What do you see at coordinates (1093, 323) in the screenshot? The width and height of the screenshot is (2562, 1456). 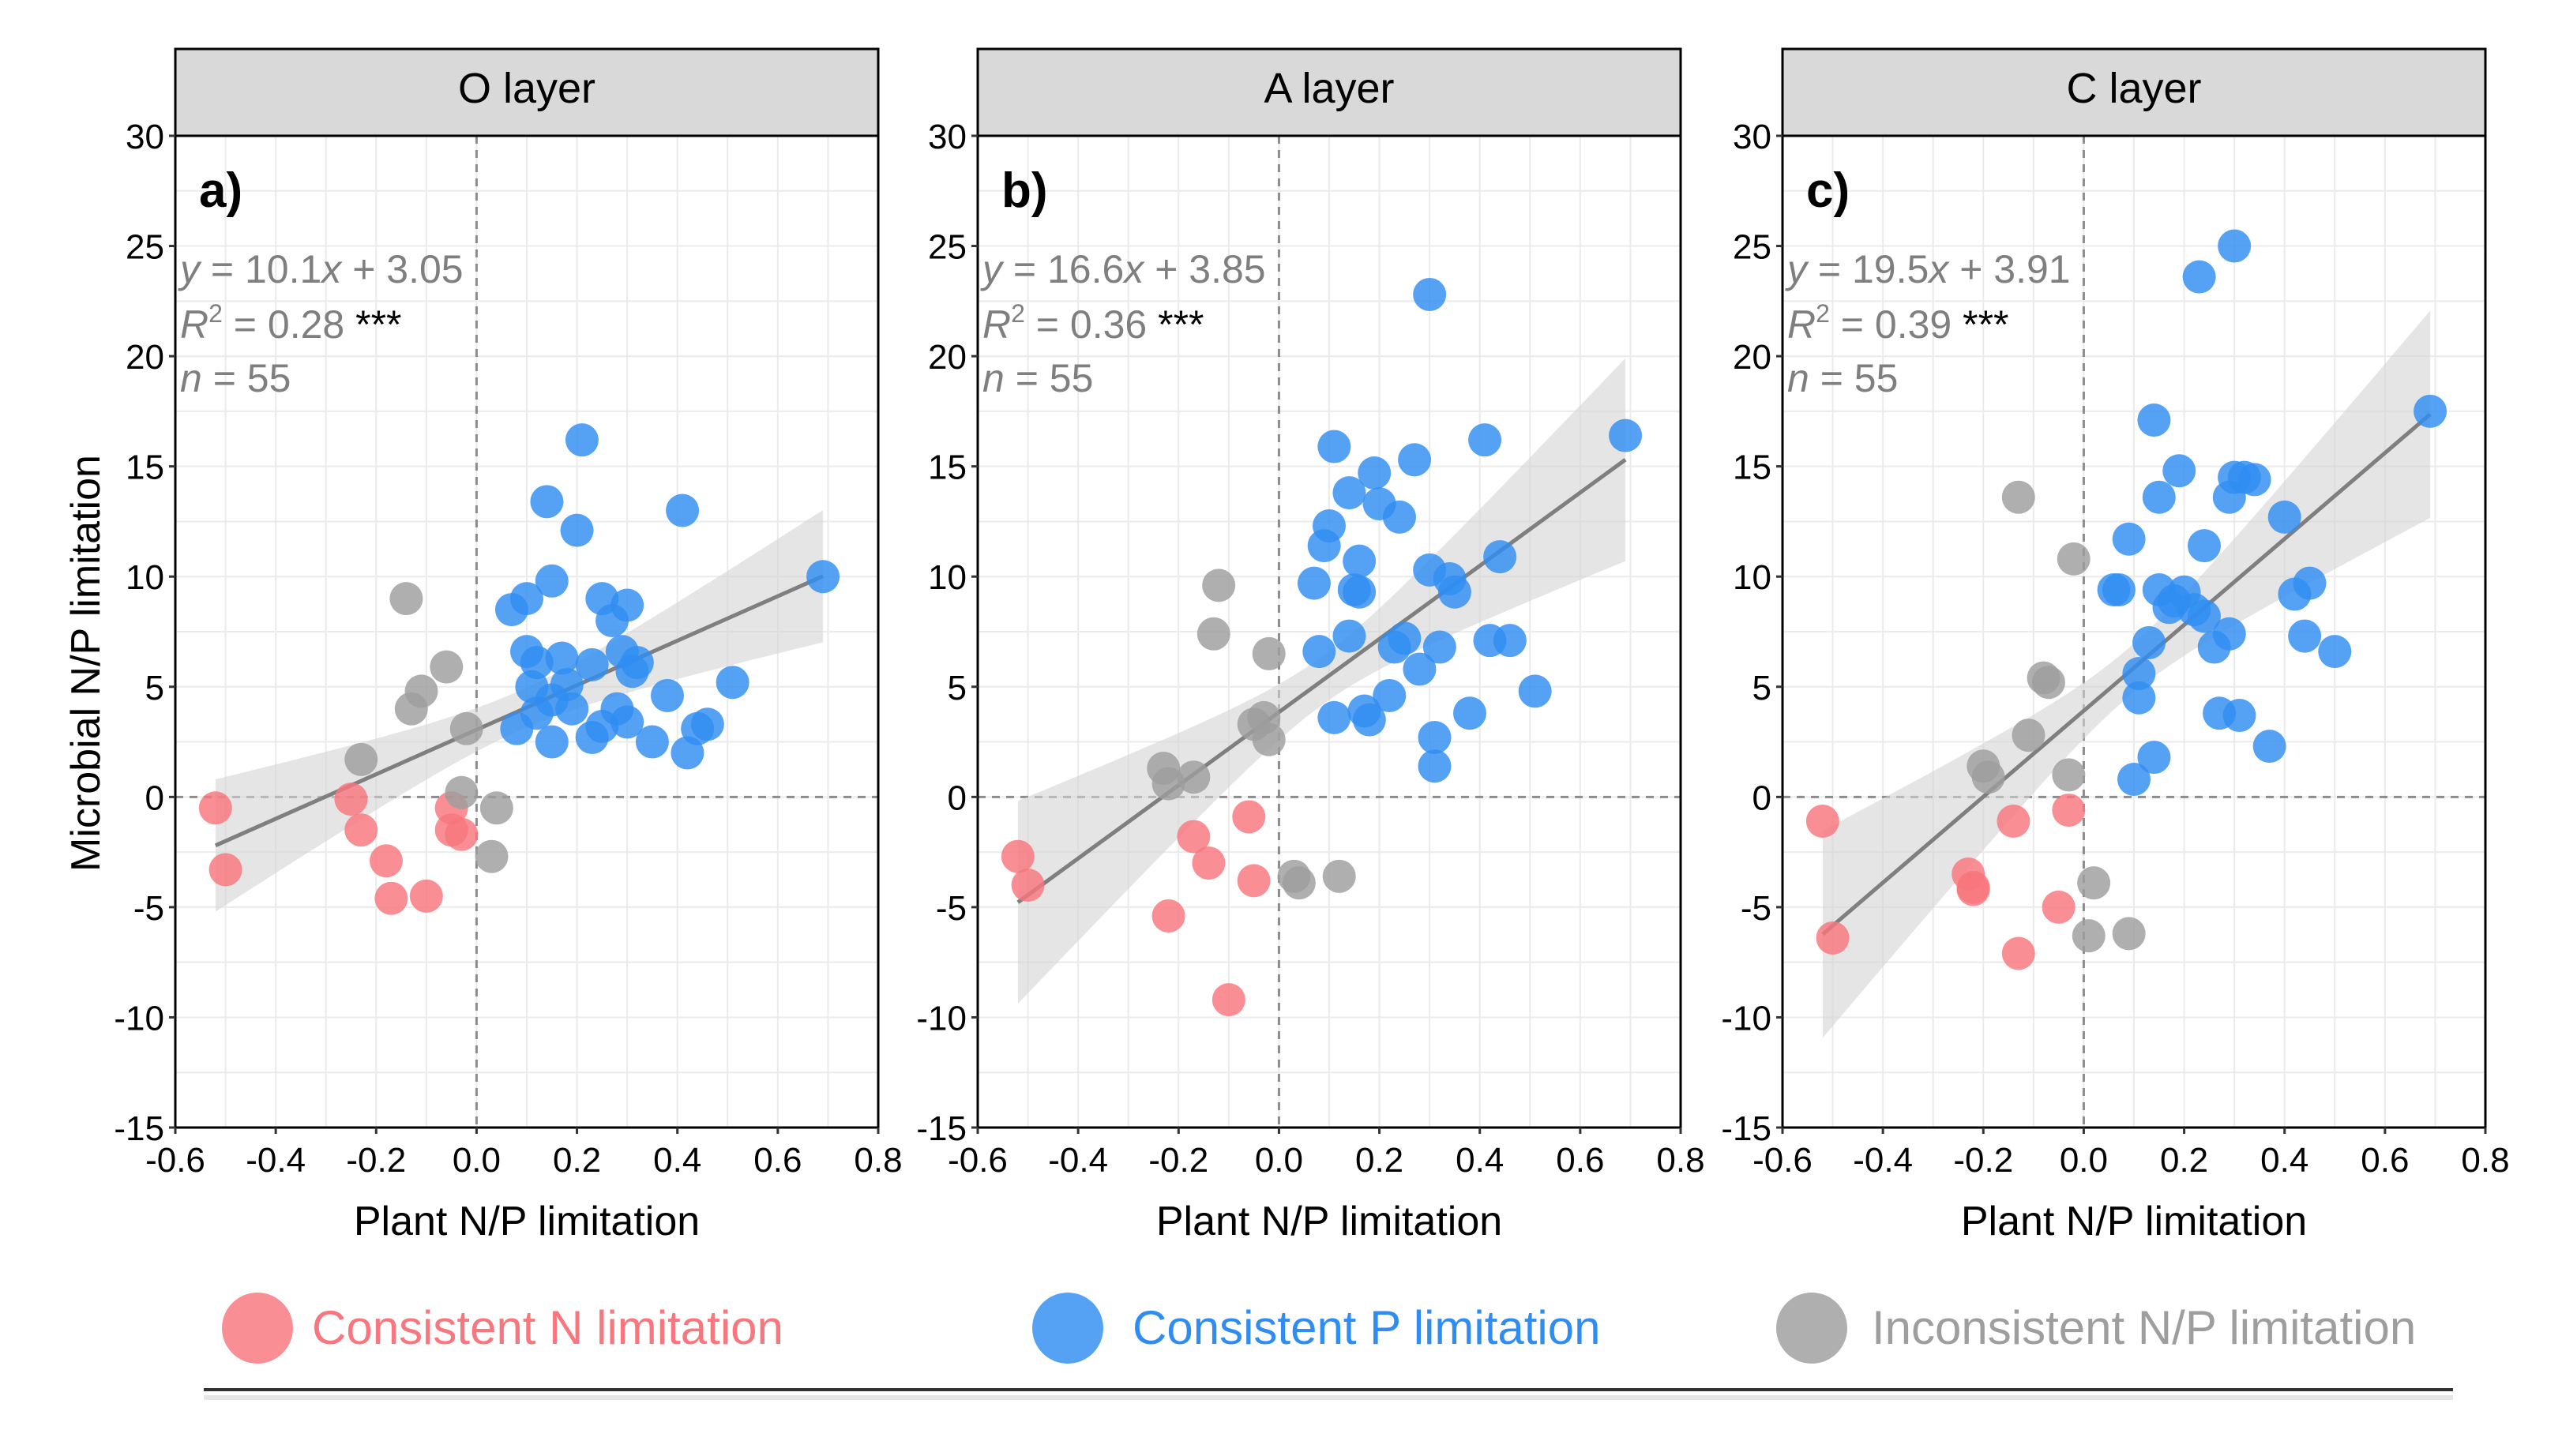 I see `r-squared: R2 = 0.36 ***` at bounding box center [1093, 323].